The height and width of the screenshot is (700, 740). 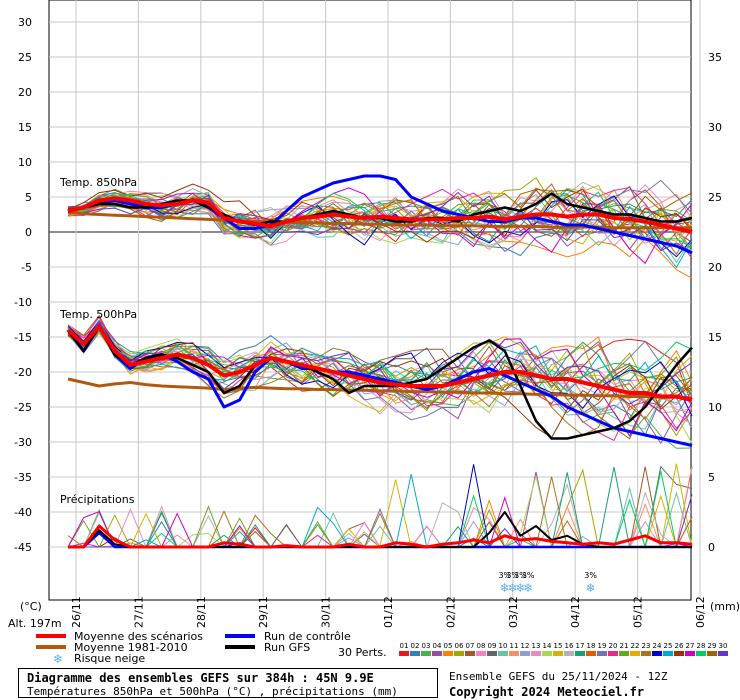 What do you see at coordinates (25, 92) in the screenshot?
I see `left-tick-label: 20` at bounding box center [25, 92].